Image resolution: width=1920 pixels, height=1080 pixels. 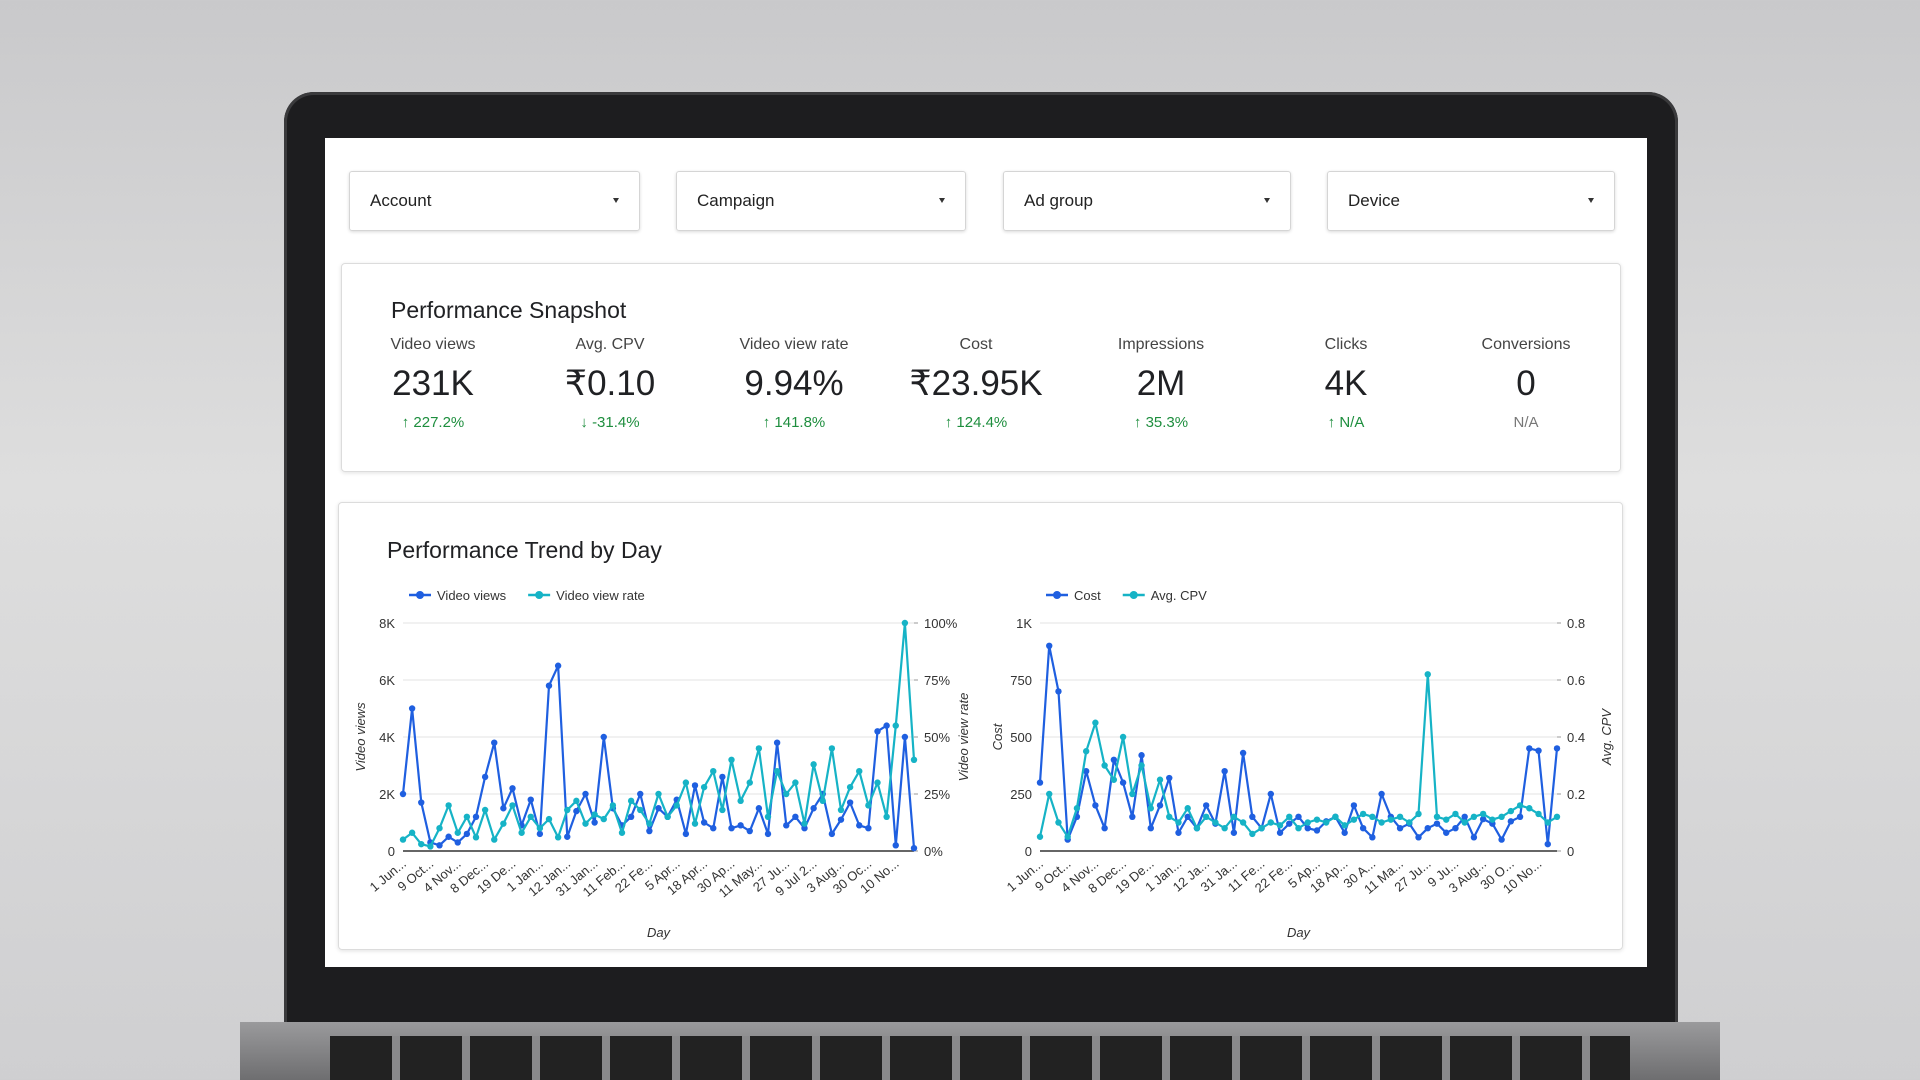 What do you see at coordinates (736, 200) in the screenshot?
I see `filter-label: Campaign` at bounding box center [736, 200].